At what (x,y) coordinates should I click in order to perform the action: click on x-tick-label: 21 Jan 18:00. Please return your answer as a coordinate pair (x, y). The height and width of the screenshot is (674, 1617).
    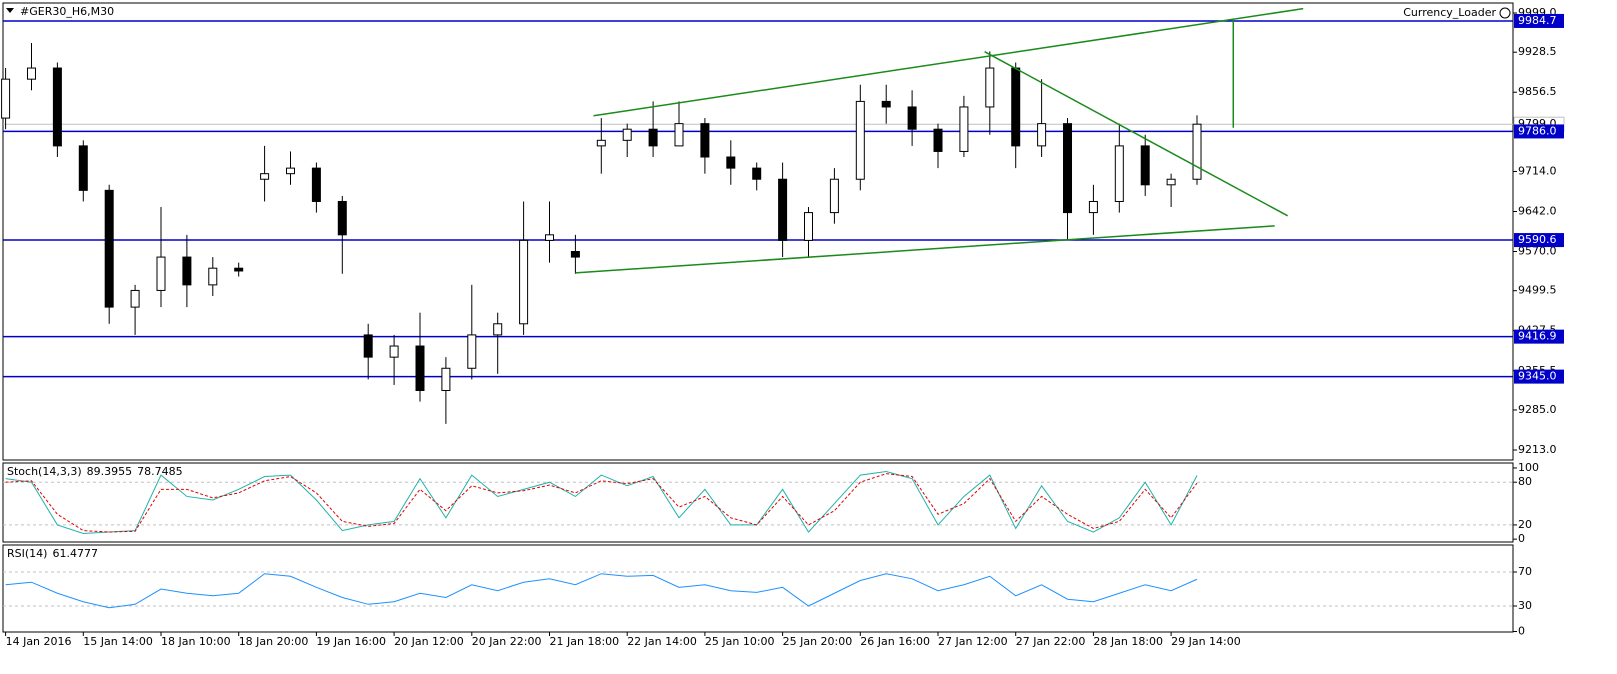
    Looking at the image, I should click on (585, 641).